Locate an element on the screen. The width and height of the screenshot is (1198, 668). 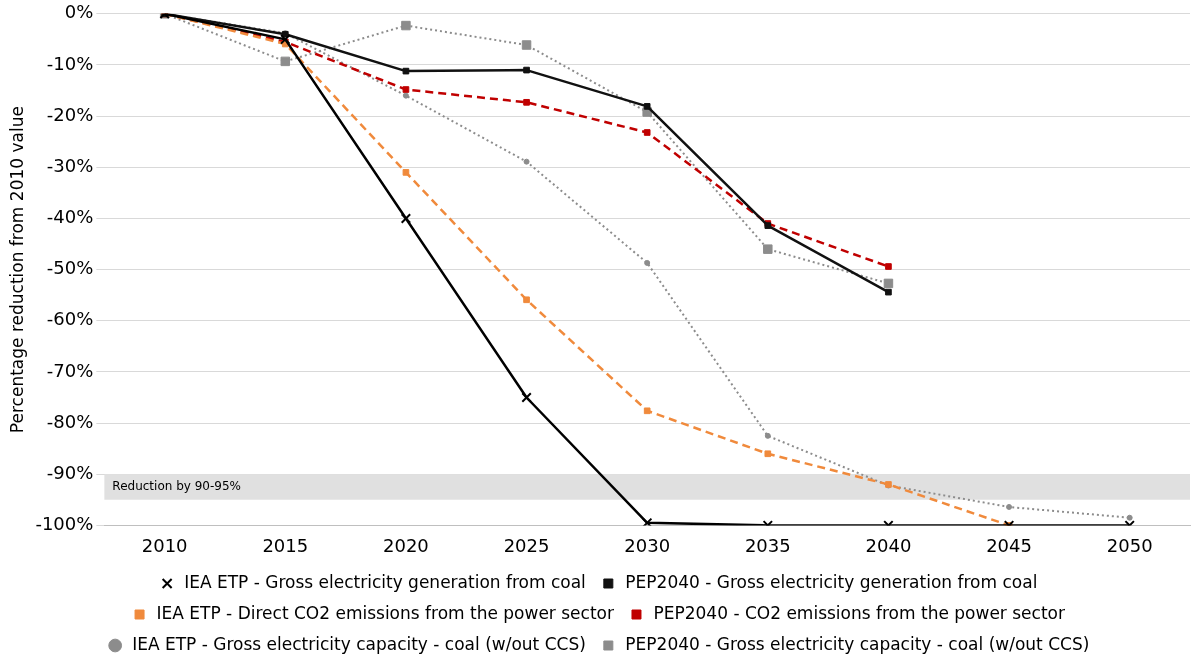
x-tick-label: 2040 is located at coordinates (888, 545).